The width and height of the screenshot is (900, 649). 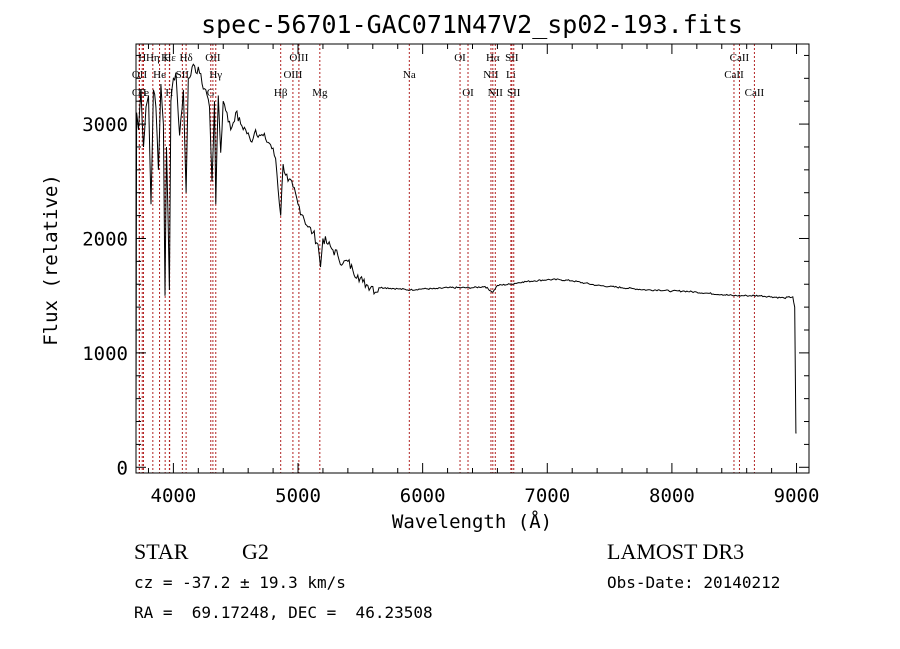 I want to click on spectral-subclass: G2, so click(x=255, y=551).